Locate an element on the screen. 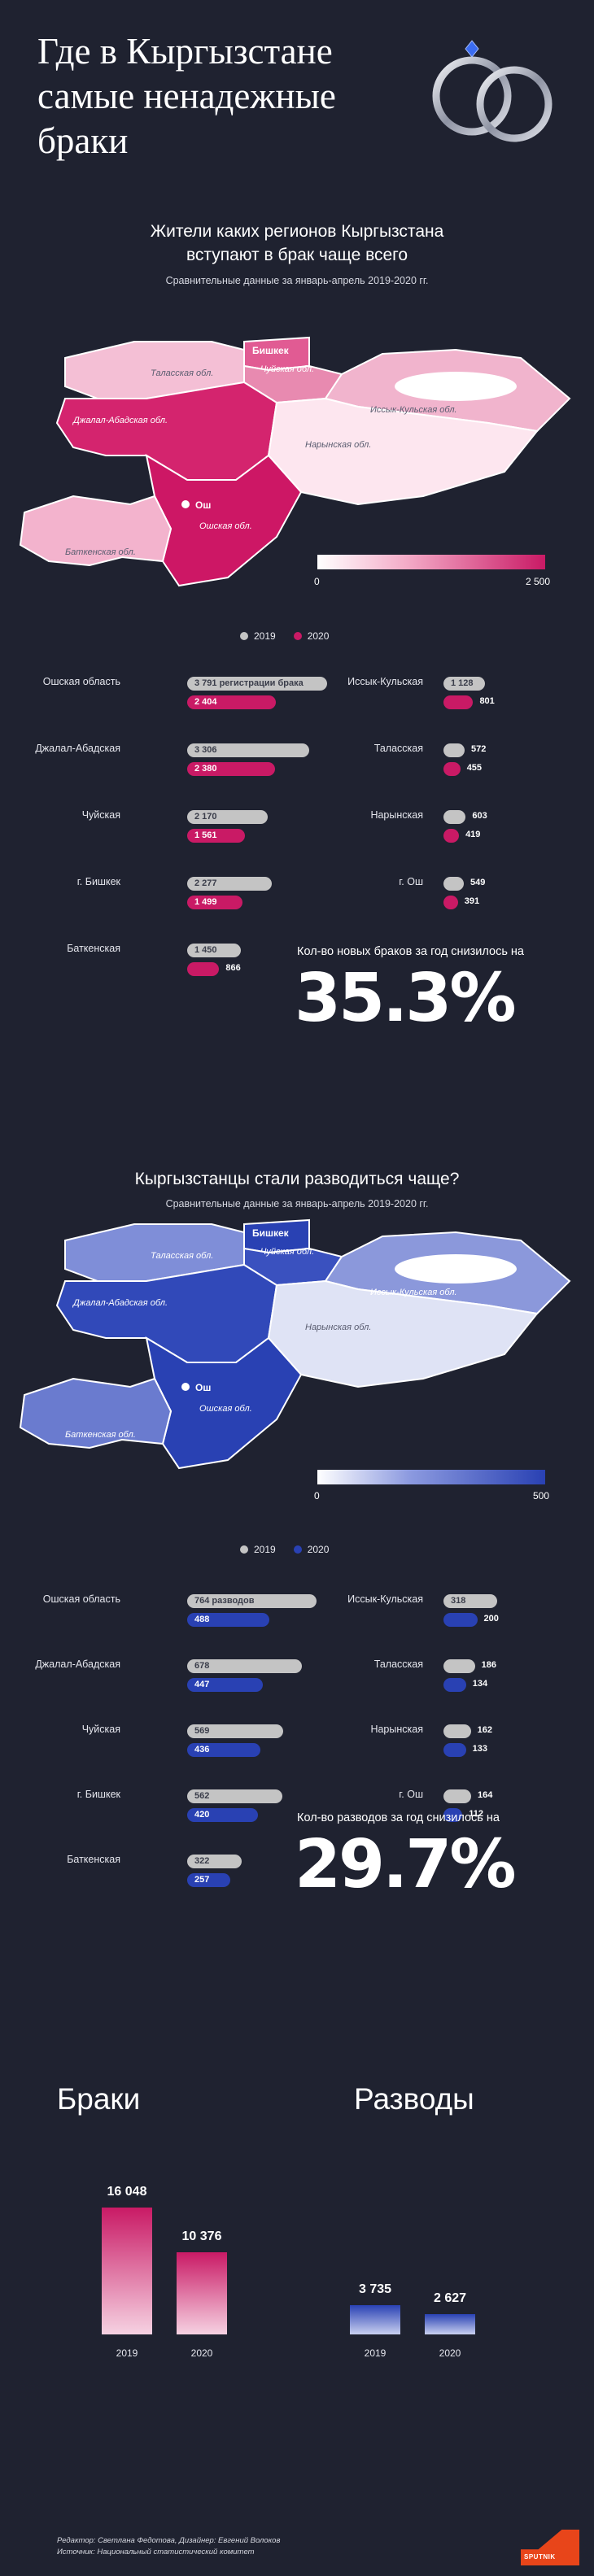 Image resolution: width=594 pixels, height=2576 pixels. page-title: Где в Кыргызстане самые ненадежные браки is located at coordinates (186, 96).